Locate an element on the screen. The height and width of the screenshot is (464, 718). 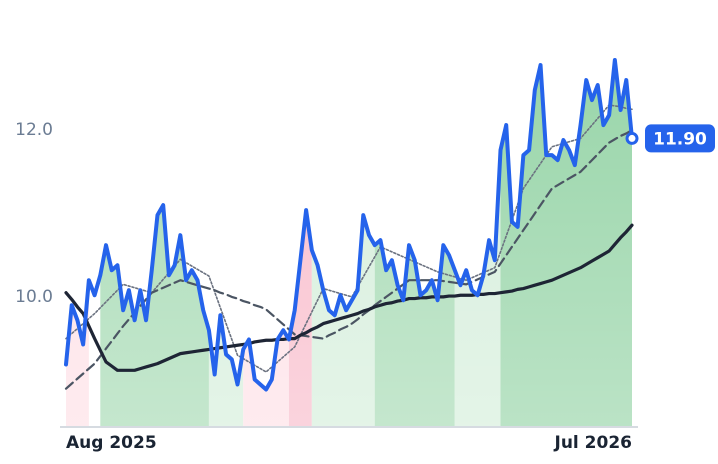
value-label: 11.90 is located at coordinates (680, 139).